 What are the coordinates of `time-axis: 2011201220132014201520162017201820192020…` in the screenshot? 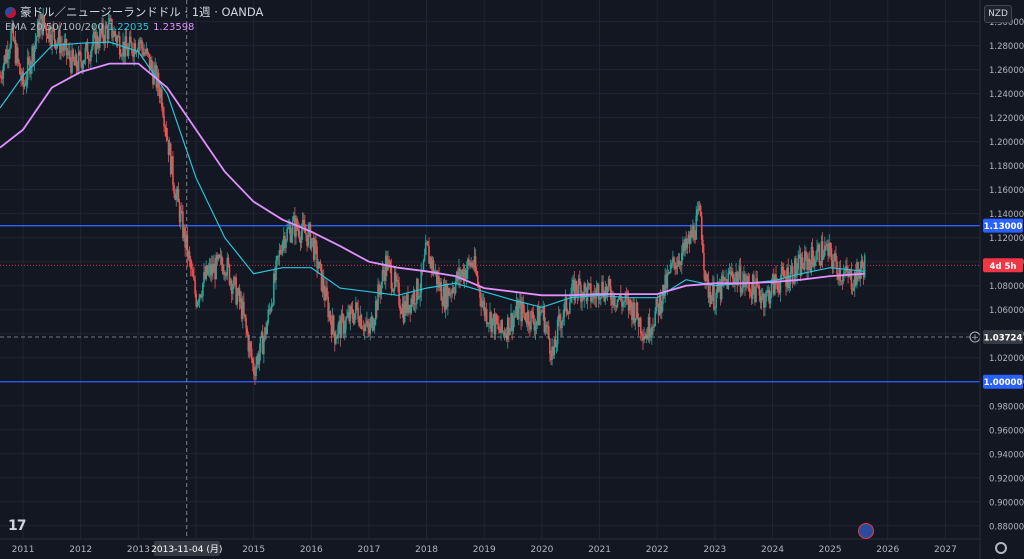 It's located at (484, 548).